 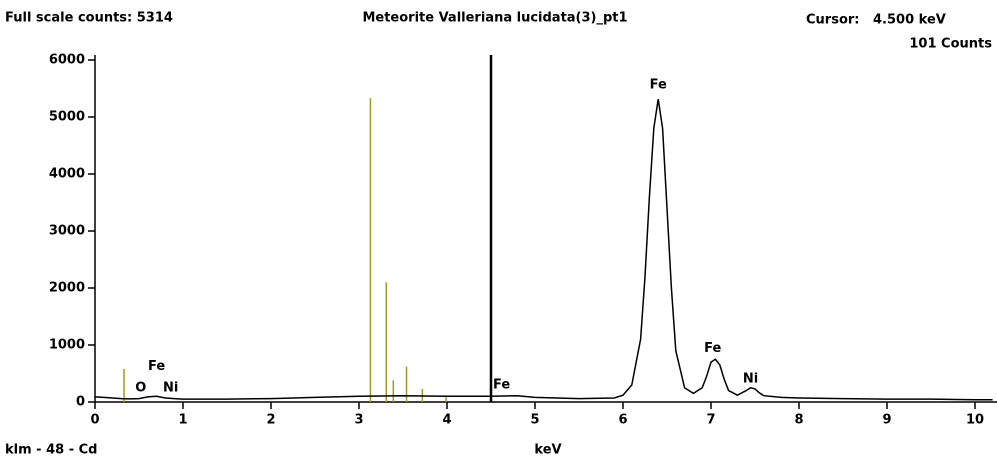 What do you see at coordinates (494, 18) in the screenshot?
I see `chart-title: Meteorite Valleriana lucidata(3)_pt1` at bounding box center [494, 18].